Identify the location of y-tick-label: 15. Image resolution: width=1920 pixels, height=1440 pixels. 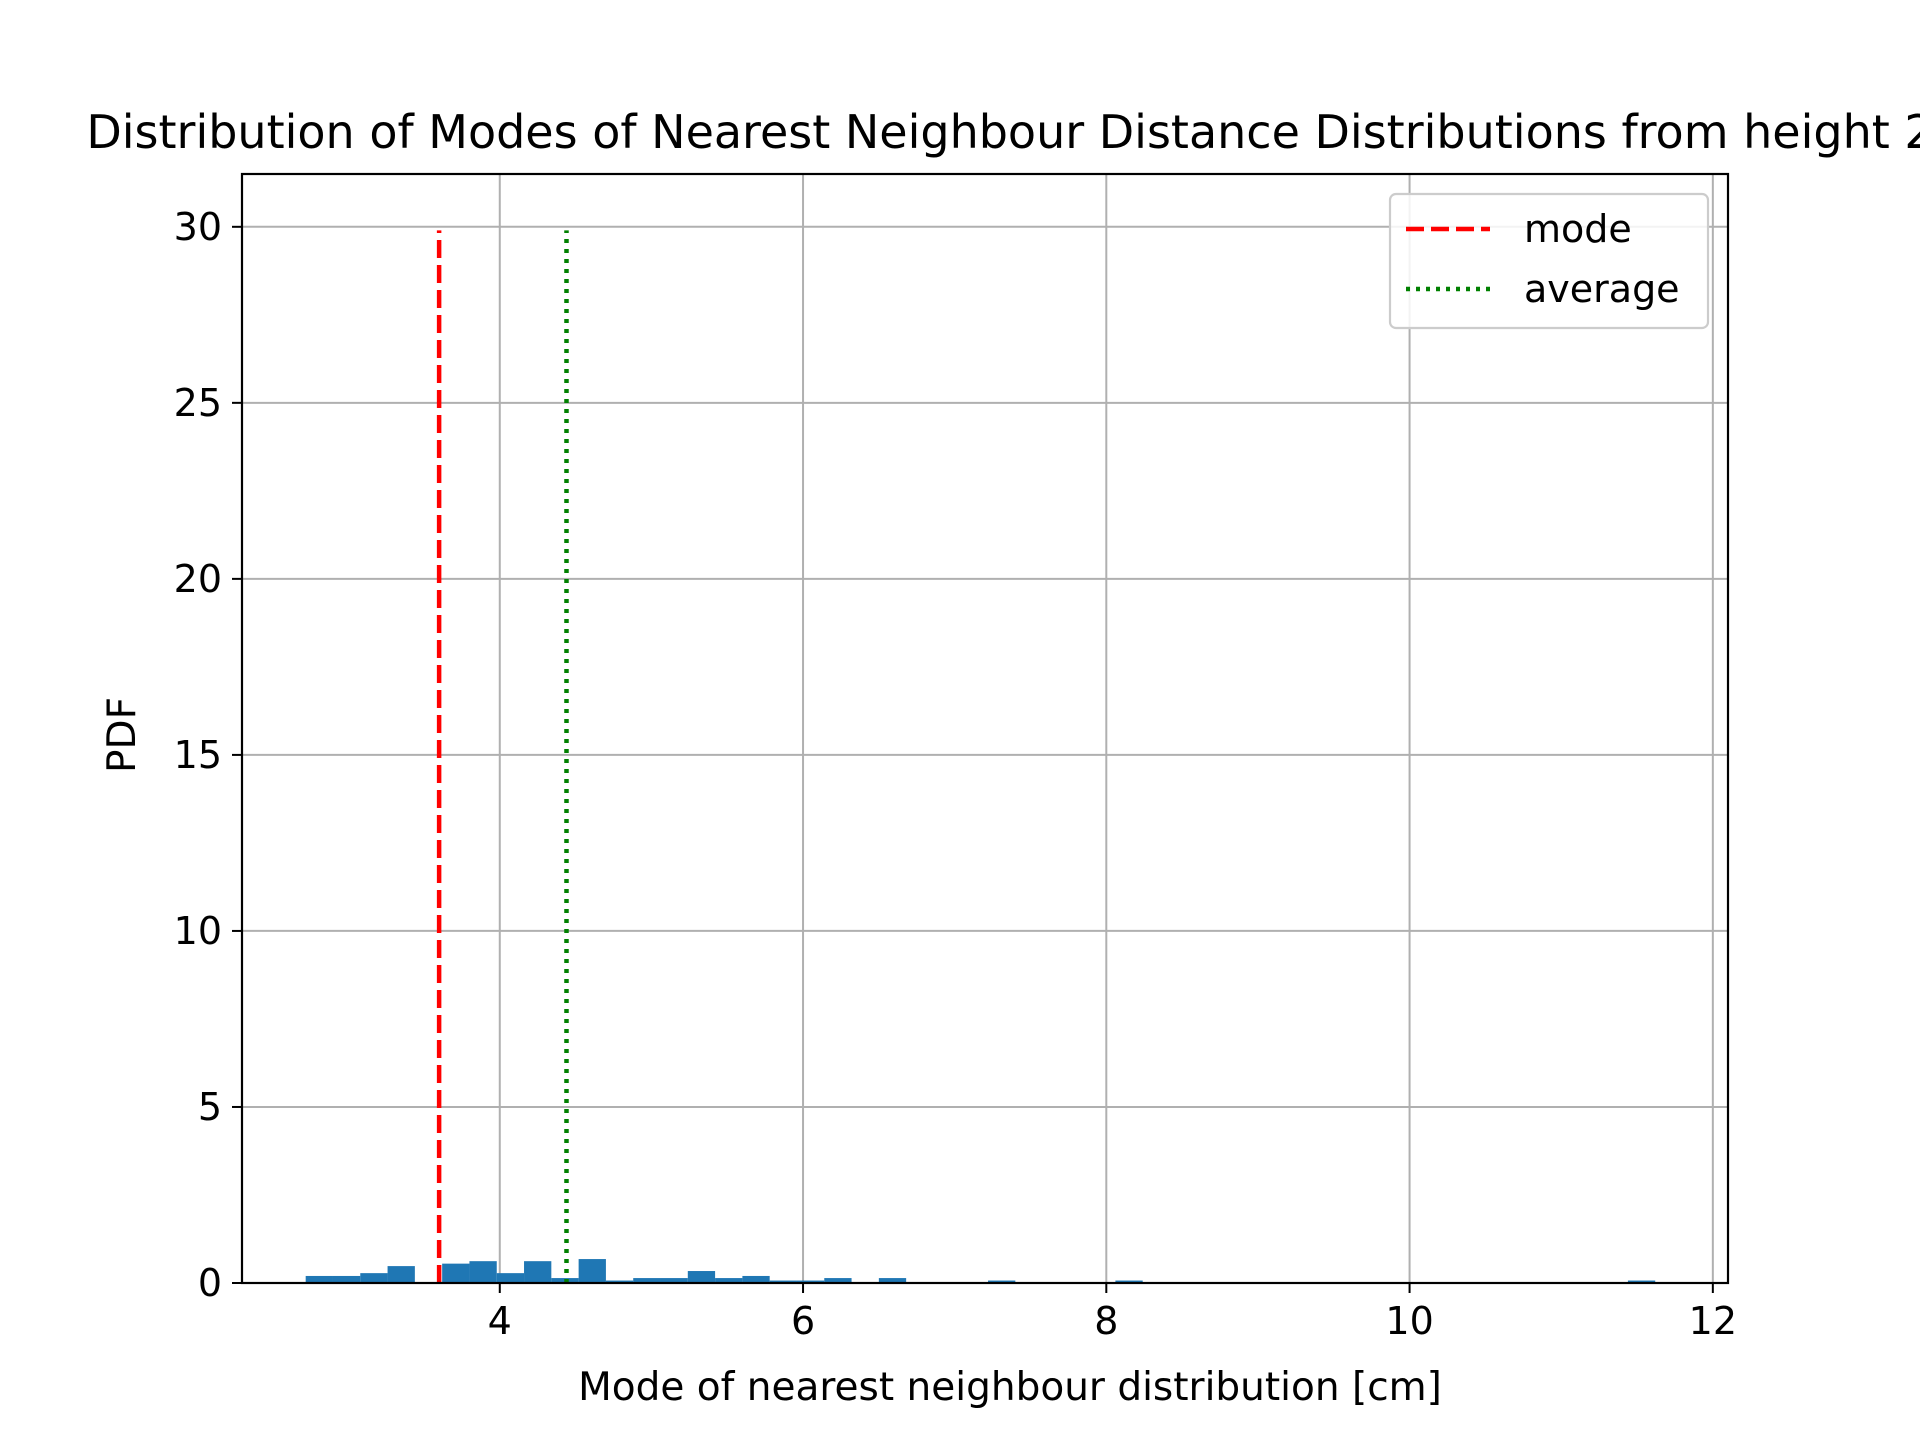
(198, 755).